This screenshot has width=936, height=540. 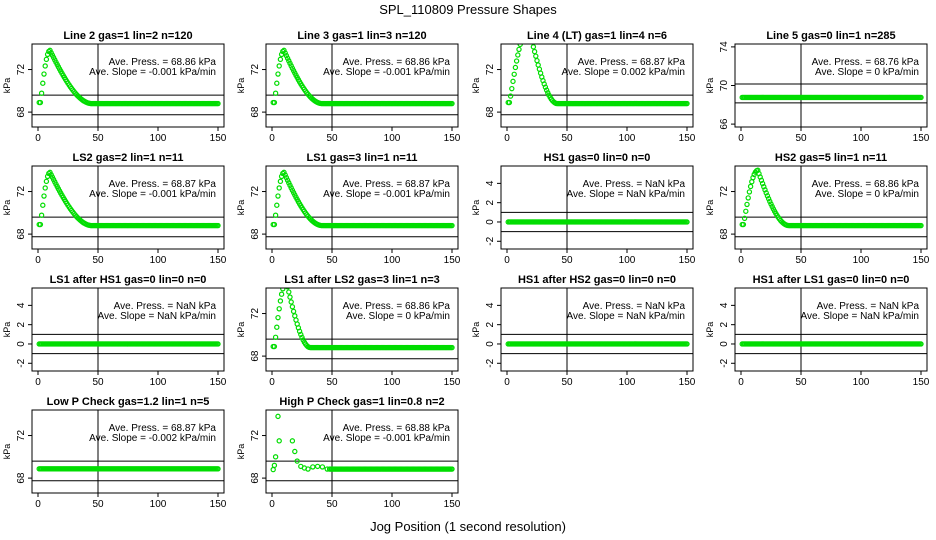 What do you see at coordinates (397, 306) in the screenshot?
I see `annotation-pressure: Ave. Press. = 68.86 kPa` at bounding box center [397, 306].